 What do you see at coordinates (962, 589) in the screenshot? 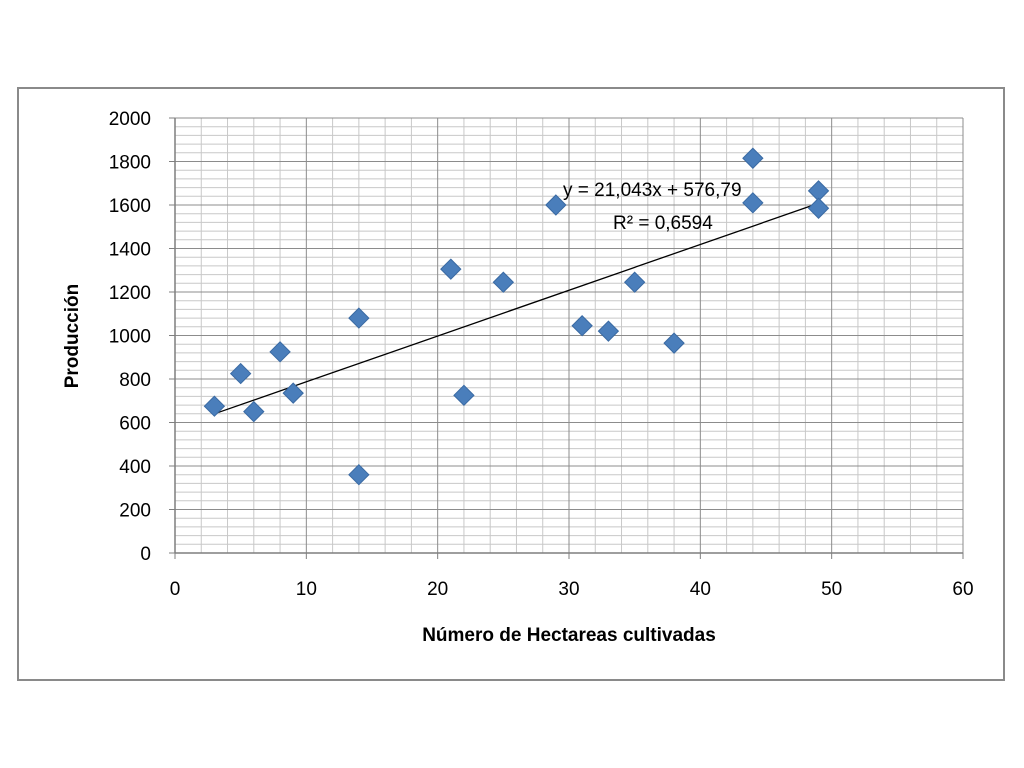
I see `x-tick-label: 60` at bounding box center [962, 589].